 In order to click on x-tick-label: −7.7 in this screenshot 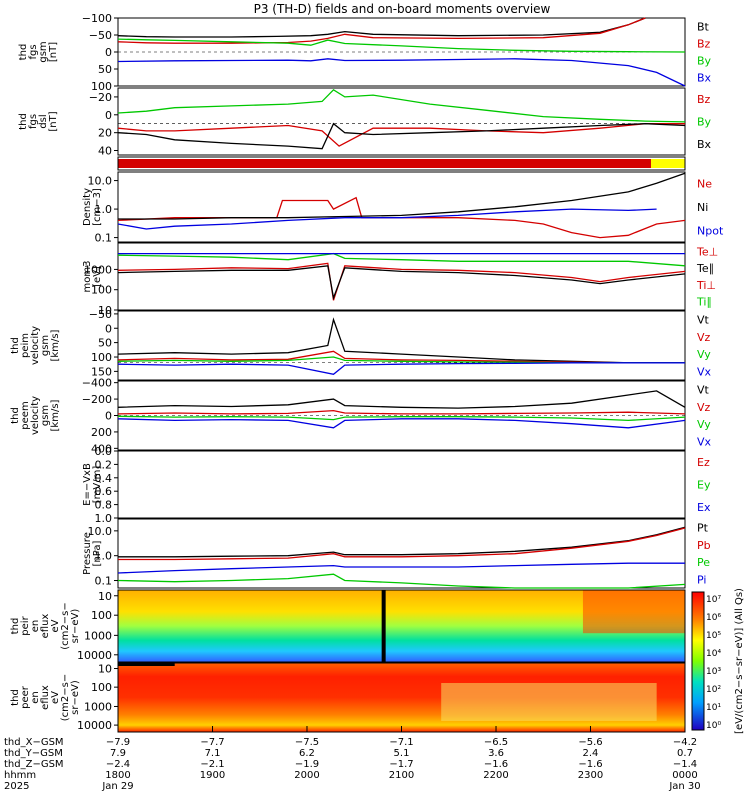, I will do `click(212, 742)`.